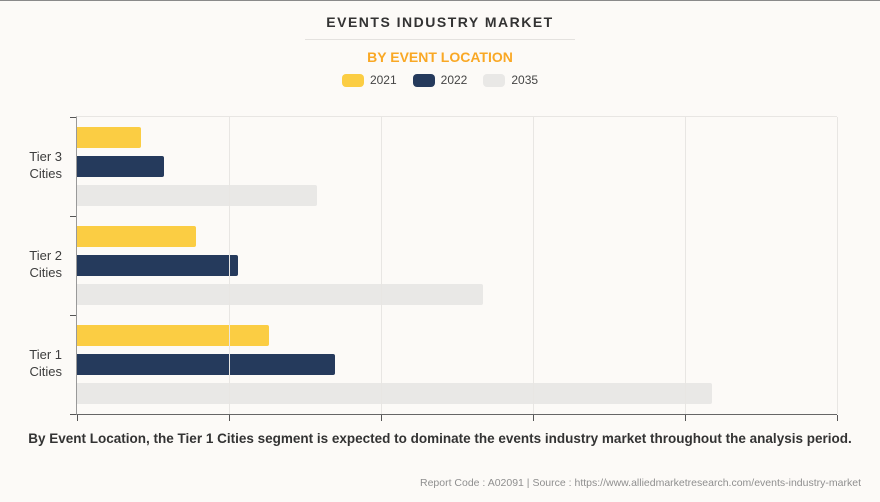  Describe the element at coordinates (440, 39) in the screenshot. I see `title-divider` at that location.